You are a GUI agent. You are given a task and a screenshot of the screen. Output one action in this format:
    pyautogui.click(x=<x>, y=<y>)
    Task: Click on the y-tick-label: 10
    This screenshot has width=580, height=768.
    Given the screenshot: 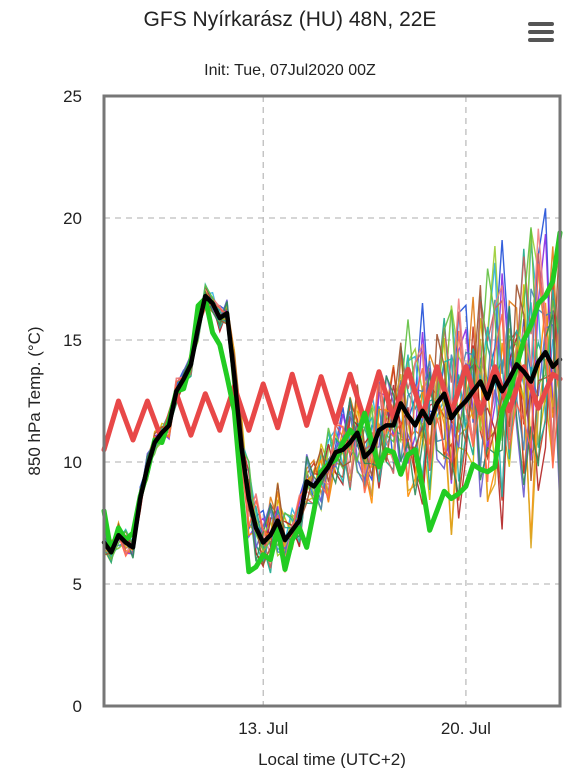 What is the action you would take?
    pyautogui.click(x=72, y=462)
    